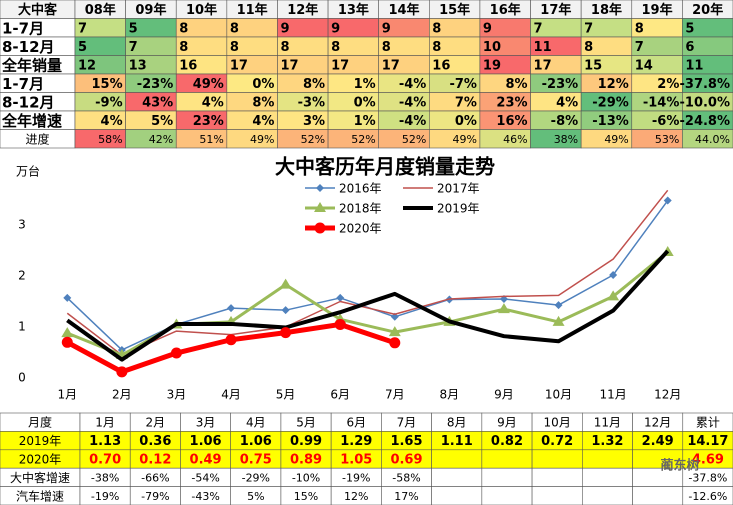 The image size is (733, 505). I want to click on cell-text: 53%, so click(667, 139).